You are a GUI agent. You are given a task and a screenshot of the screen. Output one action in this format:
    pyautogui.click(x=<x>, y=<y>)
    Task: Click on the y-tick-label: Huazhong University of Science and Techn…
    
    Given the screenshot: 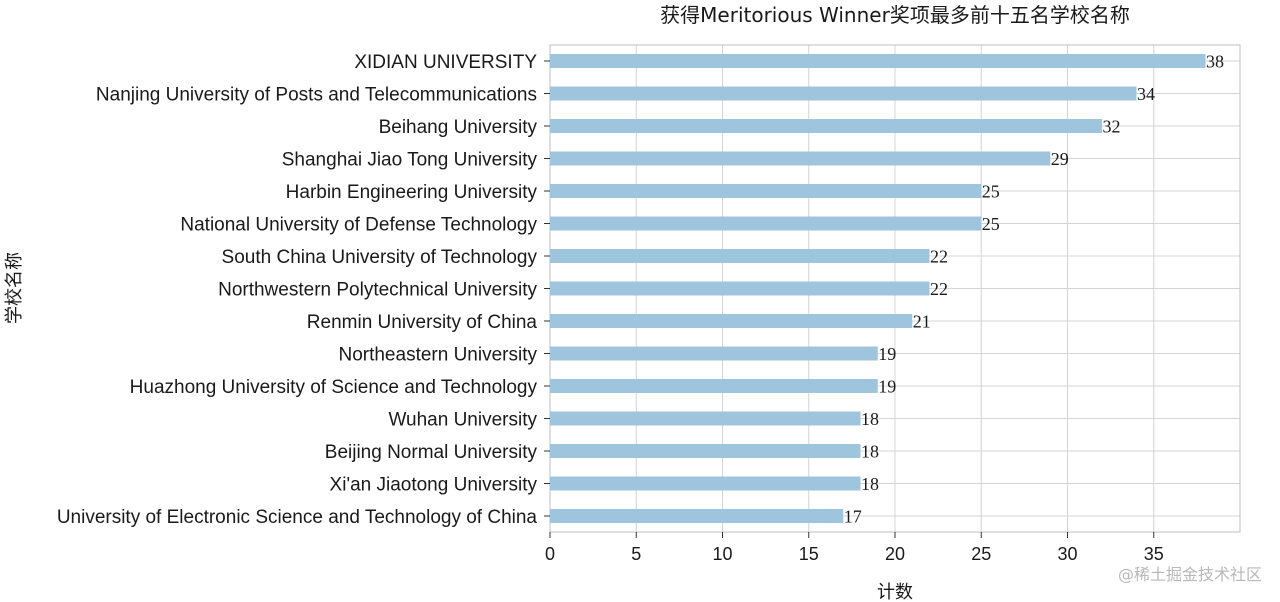 What is the action you would take?
    pyautogui.click(x=334, y=387)
    